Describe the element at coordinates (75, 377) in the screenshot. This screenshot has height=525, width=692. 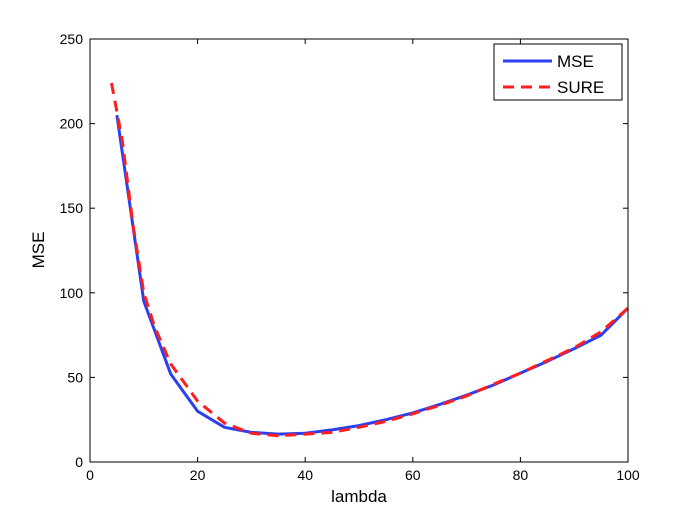
I see `y-tick-label-1: 50` at that location.